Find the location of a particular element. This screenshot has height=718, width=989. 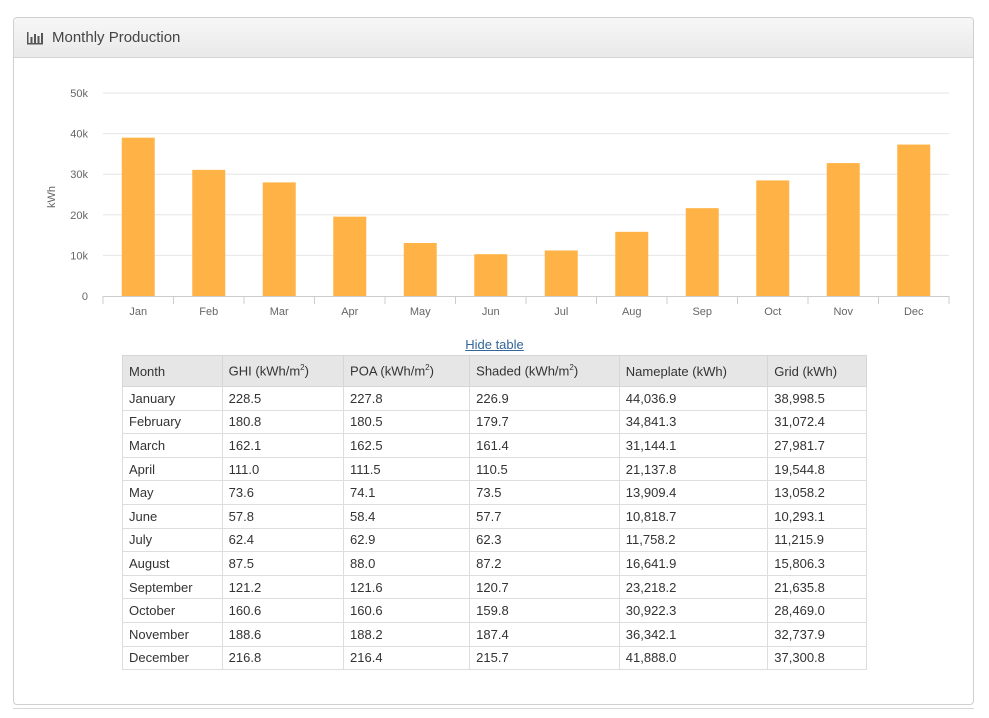

x-tick-label: Aug is located at coordinates (632, 312).